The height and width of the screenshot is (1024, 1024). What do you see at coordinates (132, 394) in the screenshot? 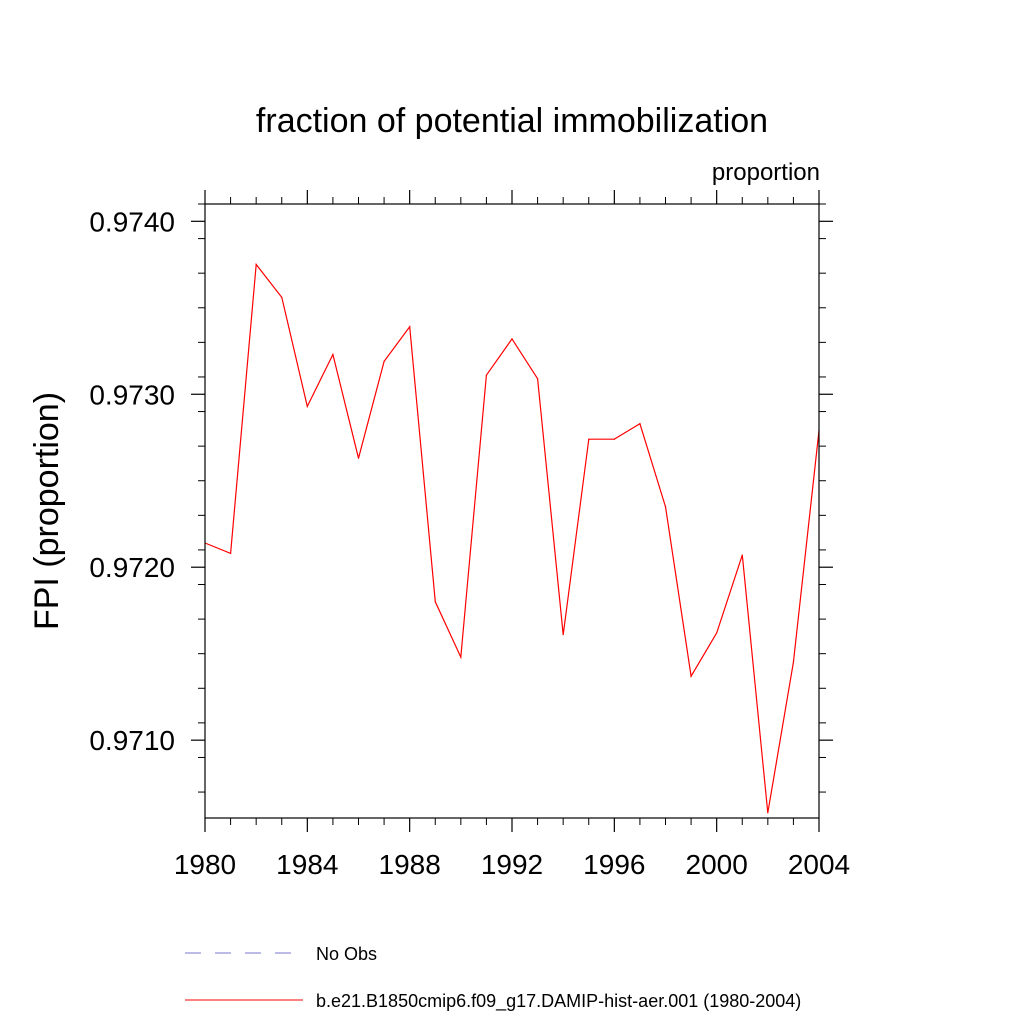
I see `y-tick-label: 0.9730` at bounding box center [132, 394].